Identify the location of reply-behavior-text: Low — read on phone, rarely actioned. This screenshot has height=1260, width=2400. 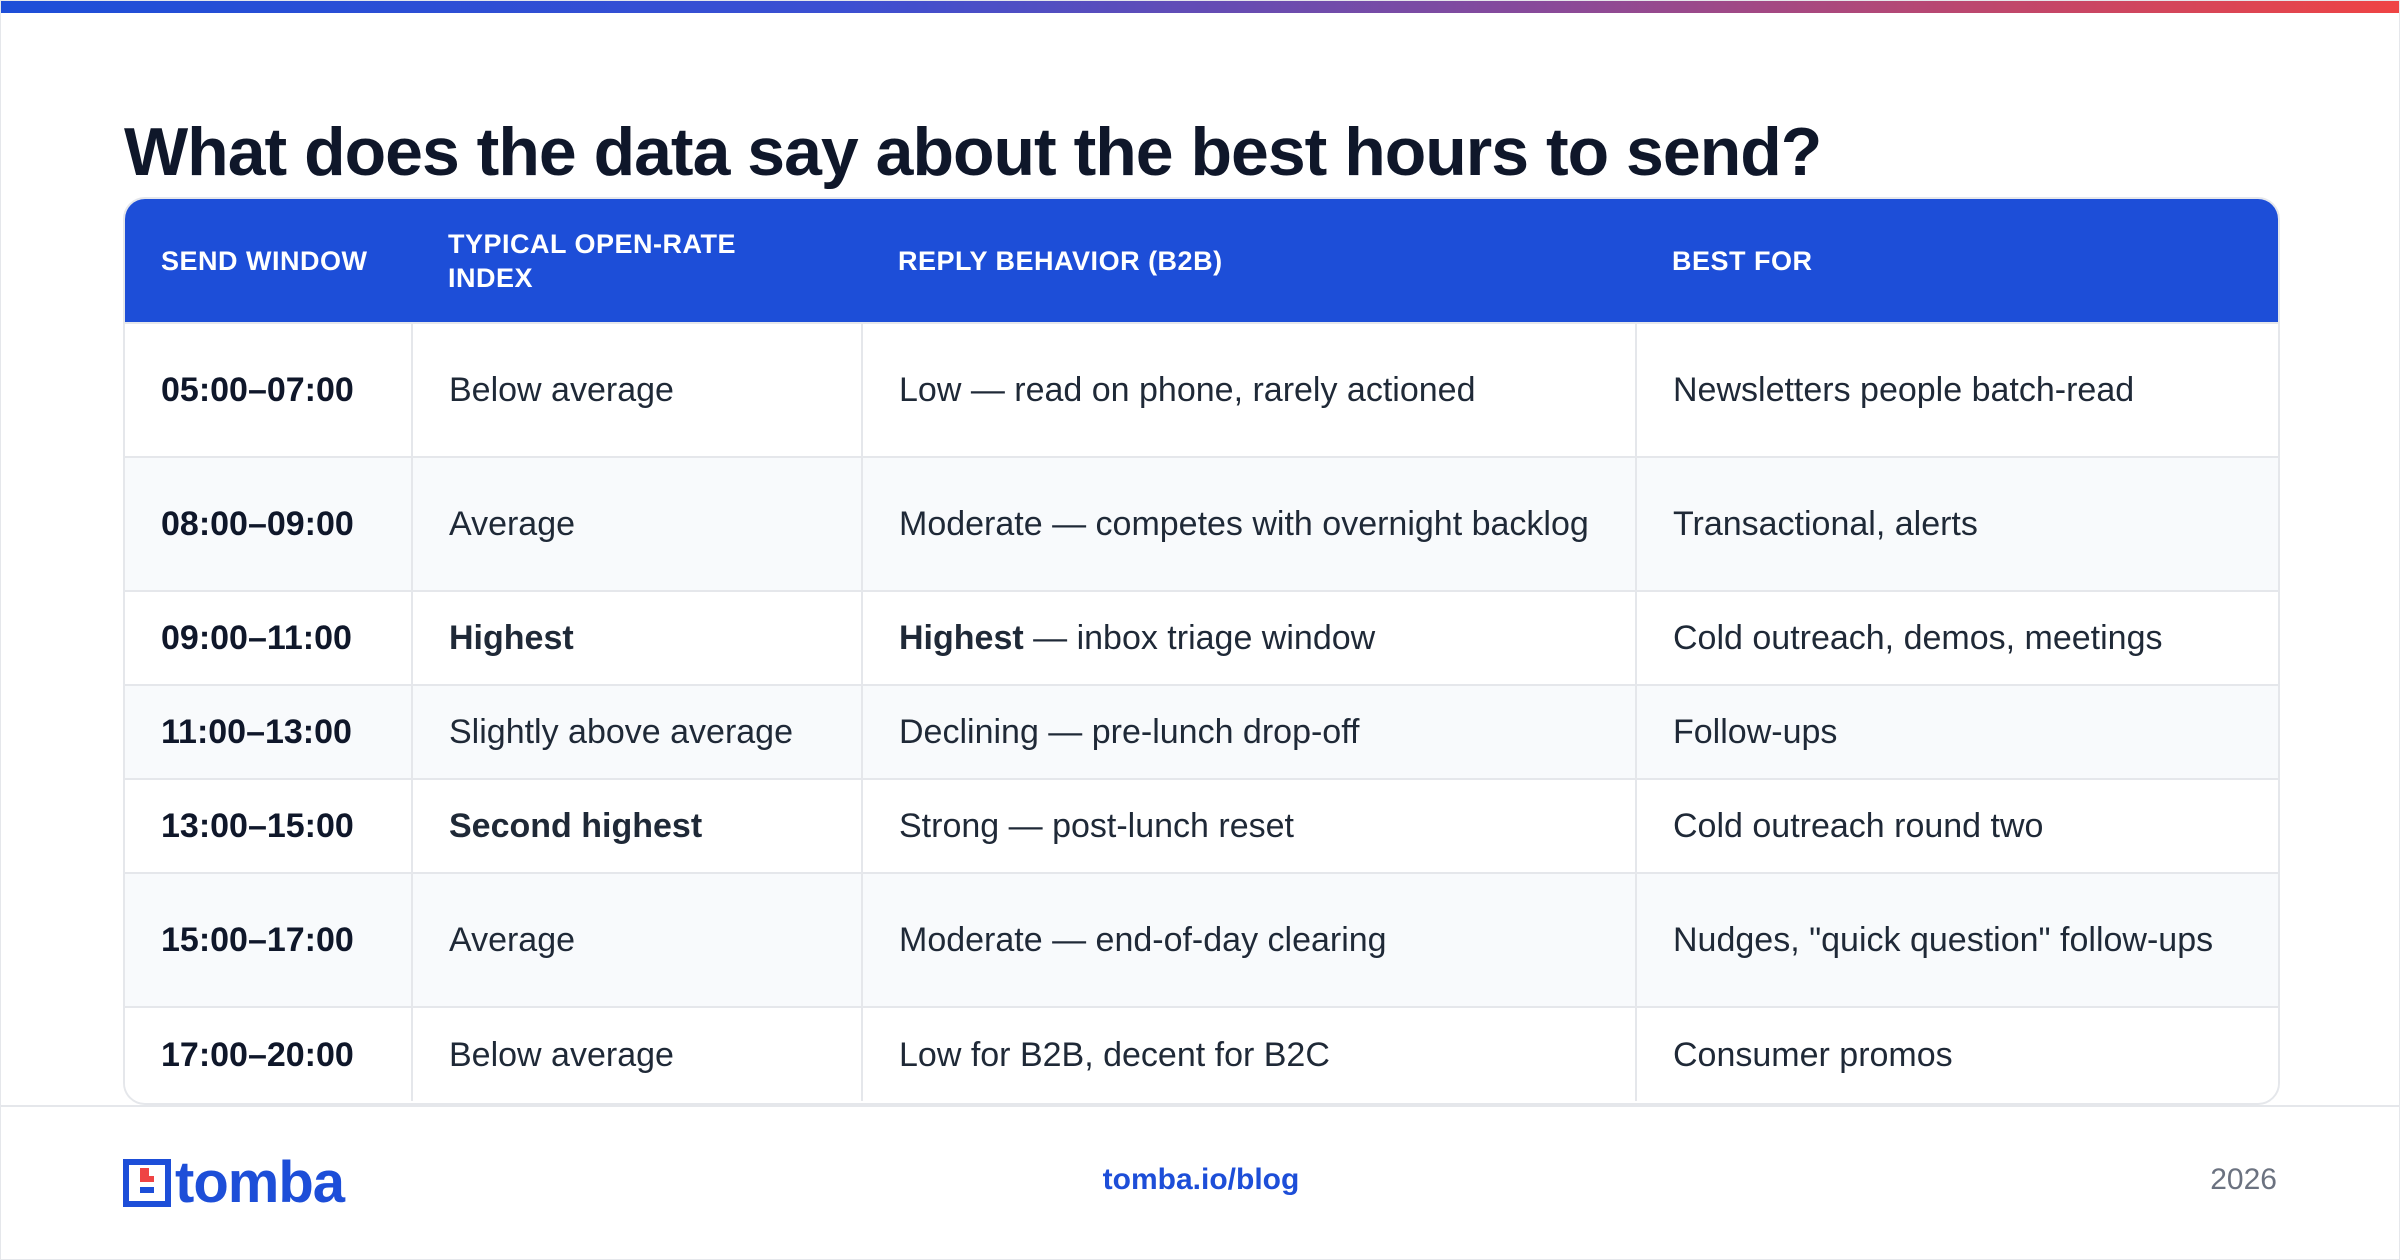
(1187, 390).